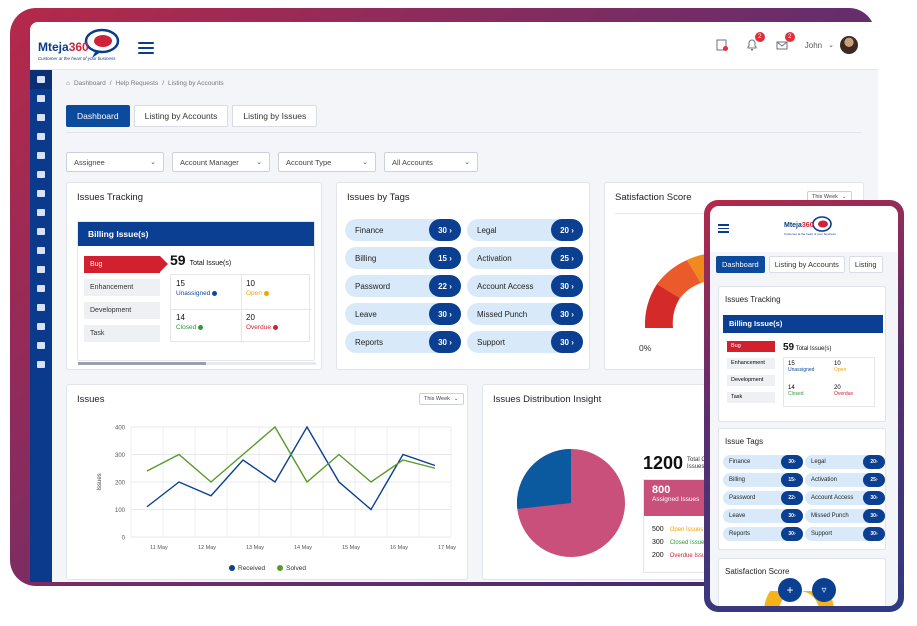  Describe the element at coordinates (525, 342) in the screenshot. I see `tag-pill: Support 30 ›` at that location.